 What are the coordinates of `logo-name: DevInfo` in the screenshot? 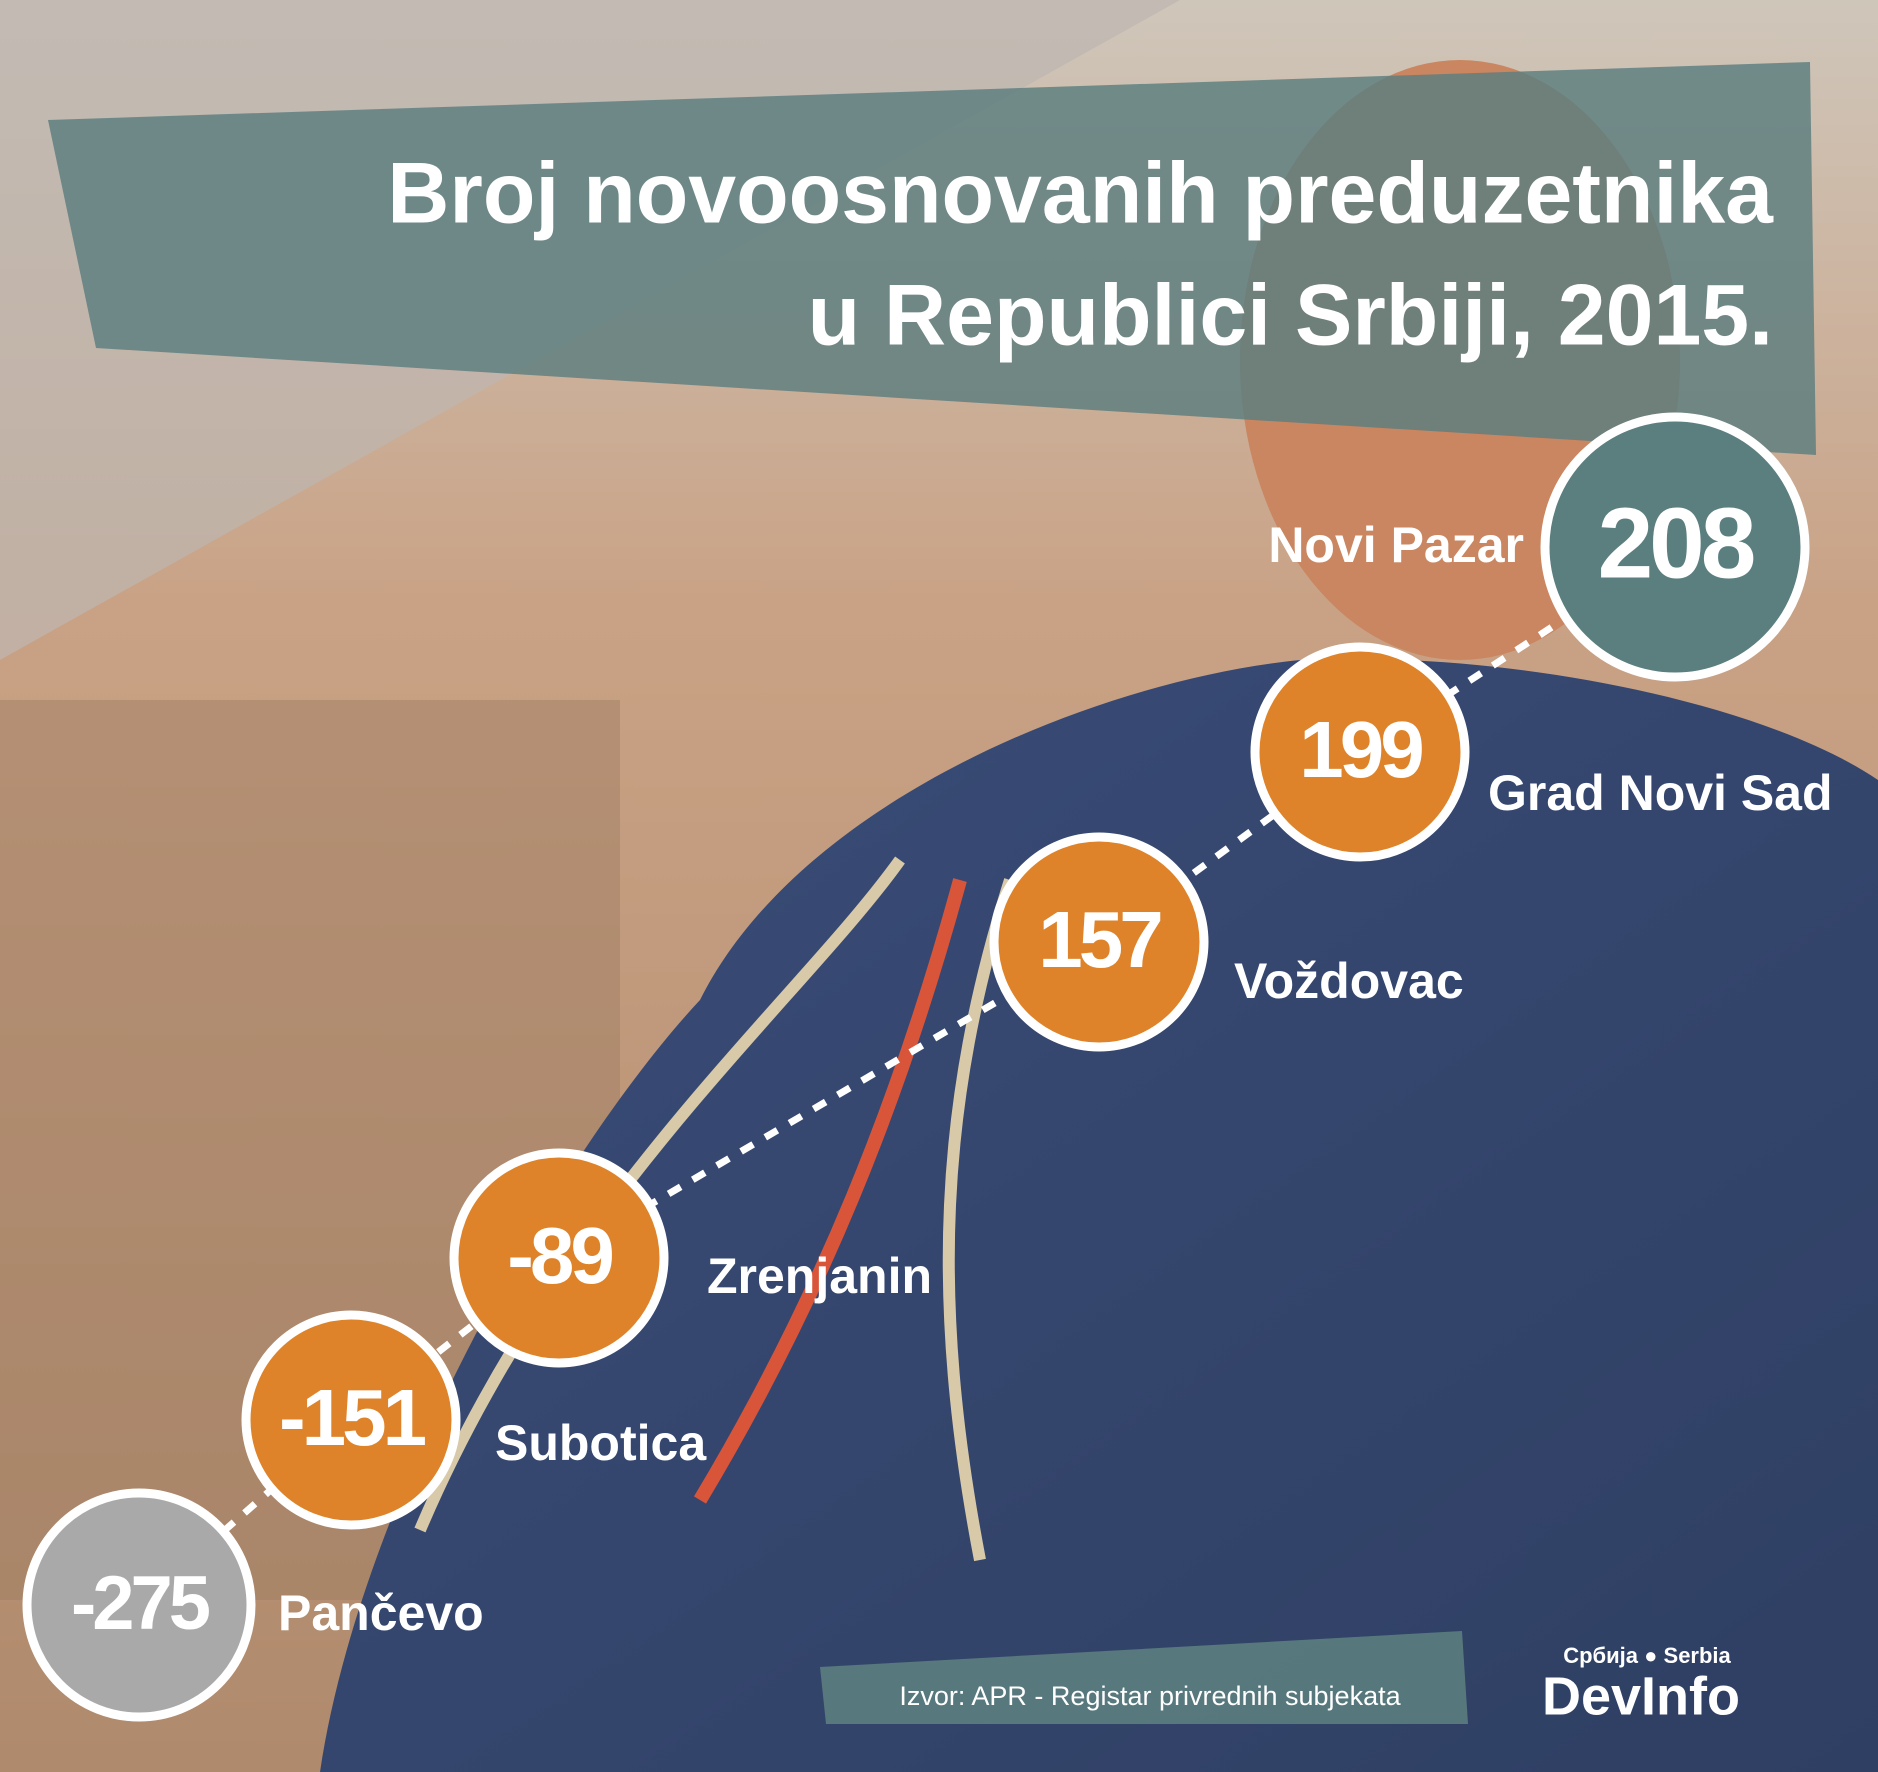 It's located at (1641, 1696).